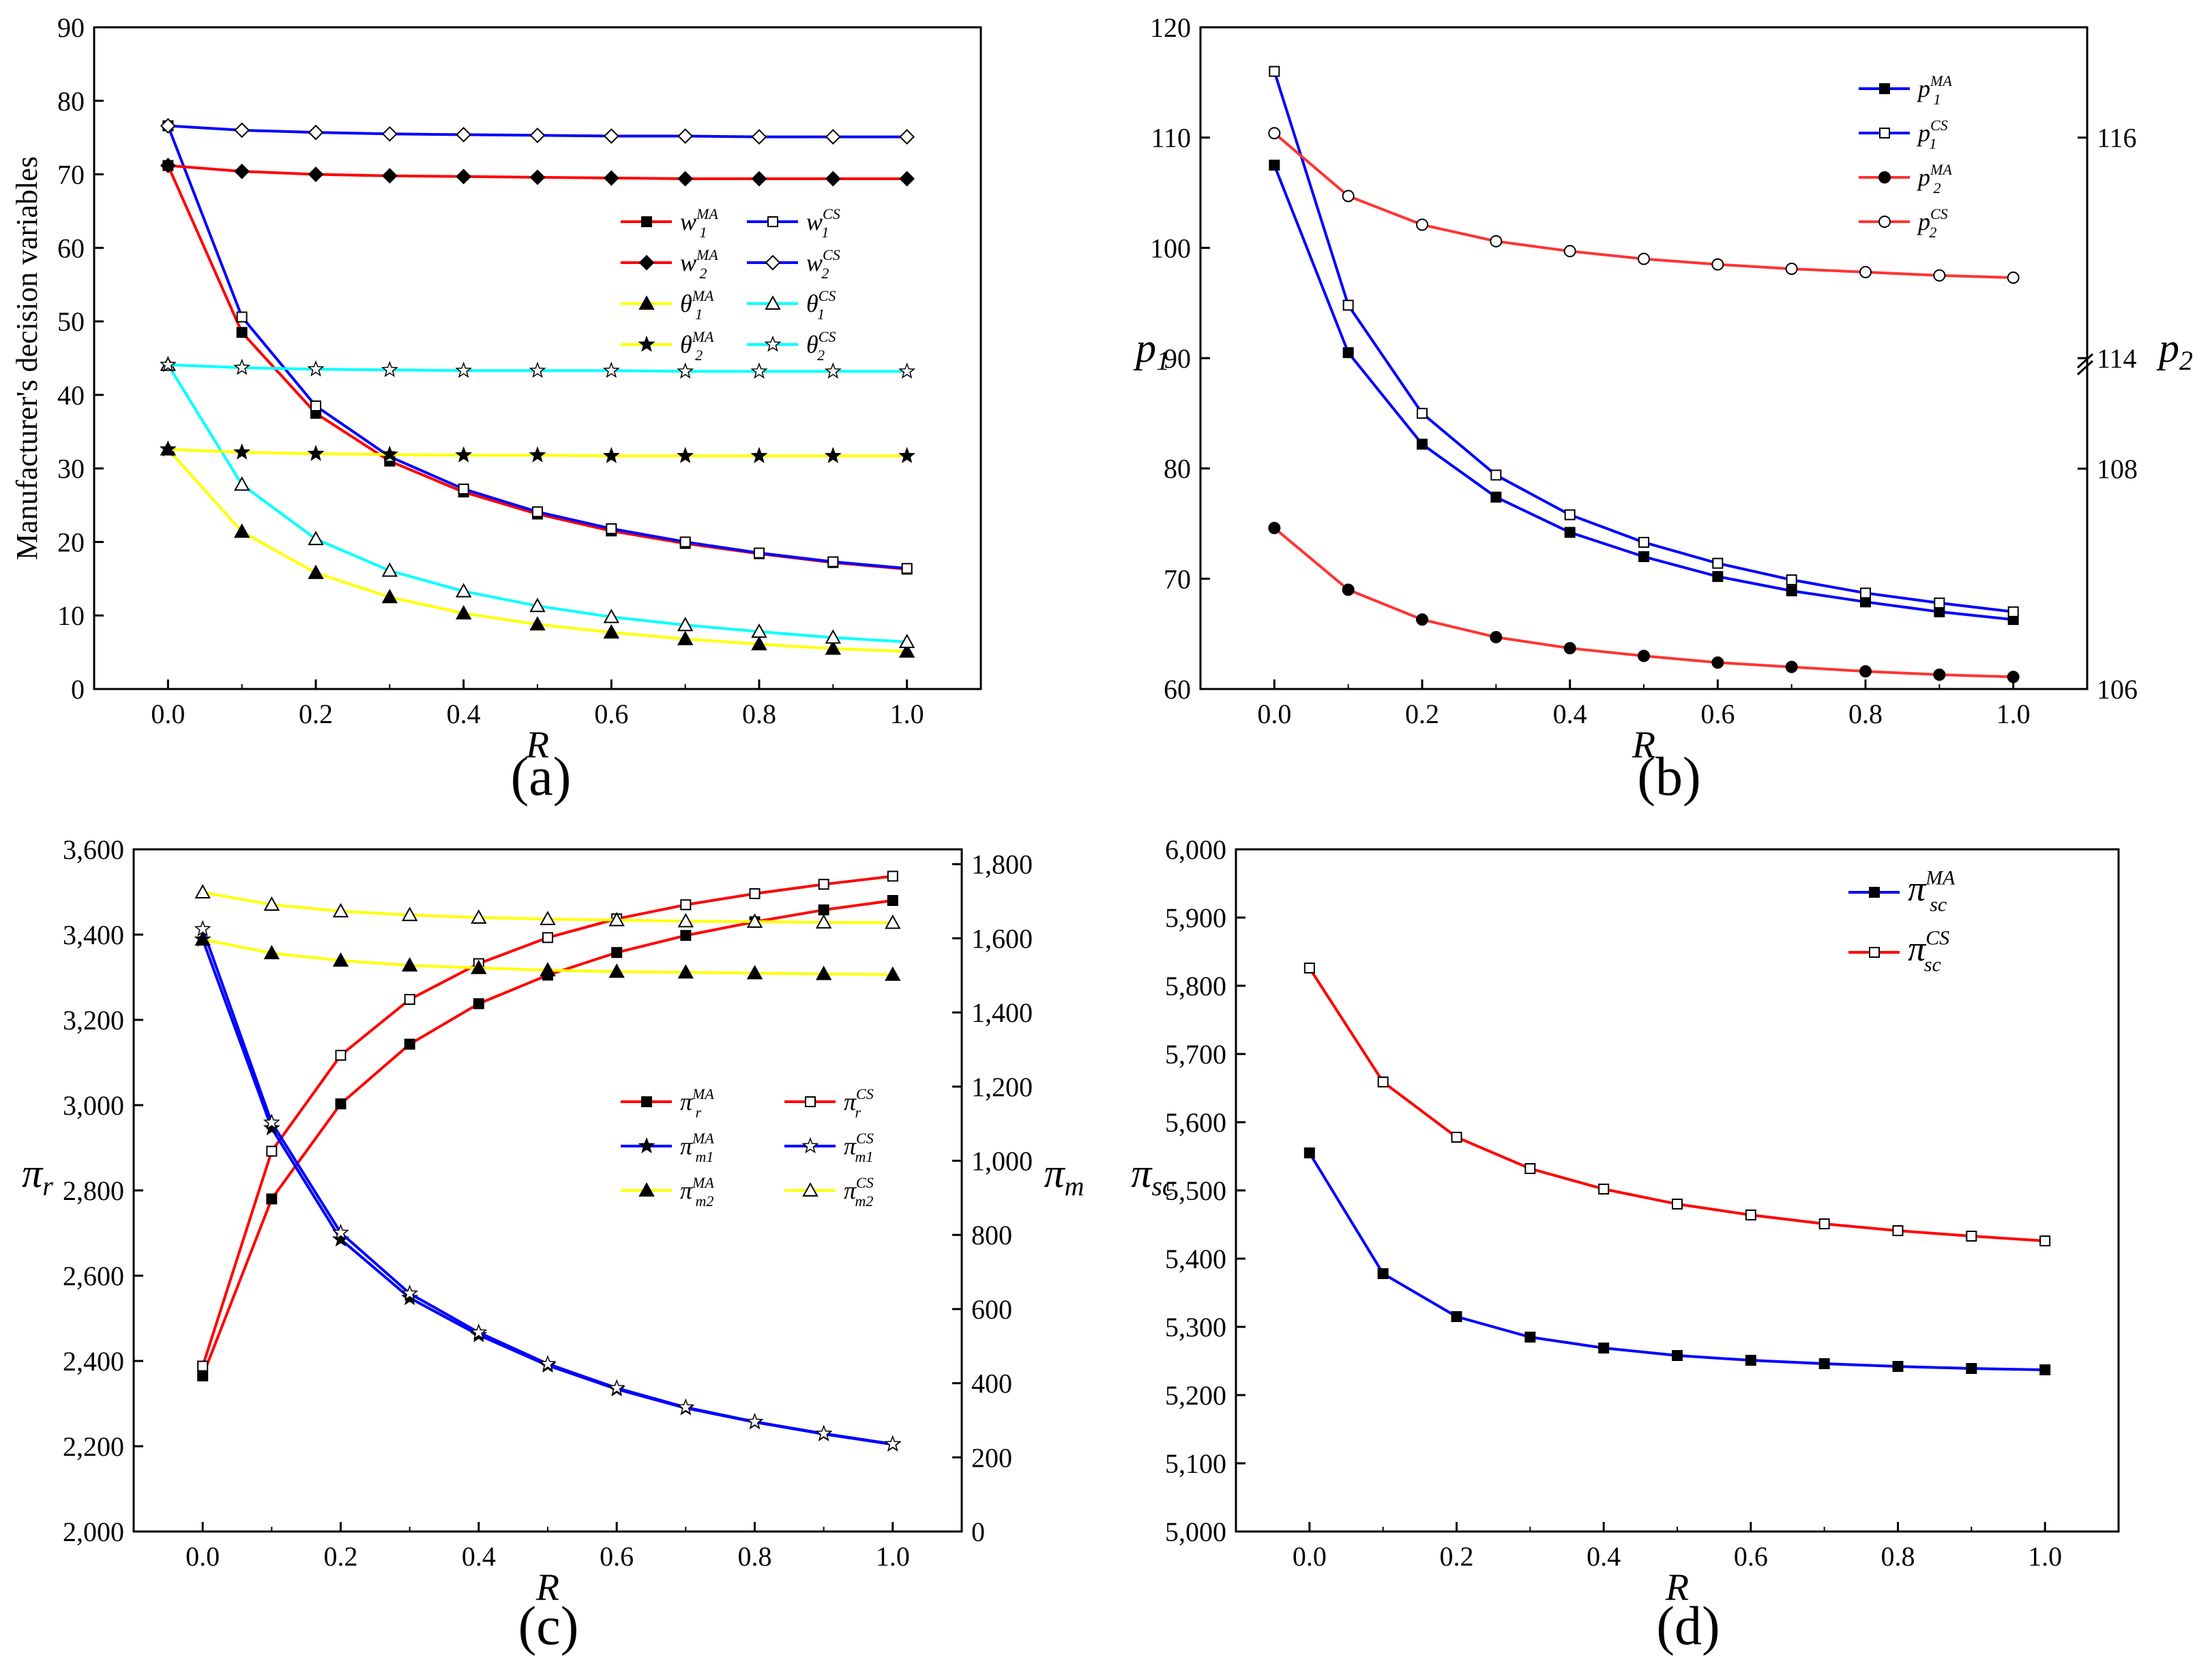 This screenshot has height=1670, width=2212. I want to click on legend-label: πMA m1, so click(697, 1147).